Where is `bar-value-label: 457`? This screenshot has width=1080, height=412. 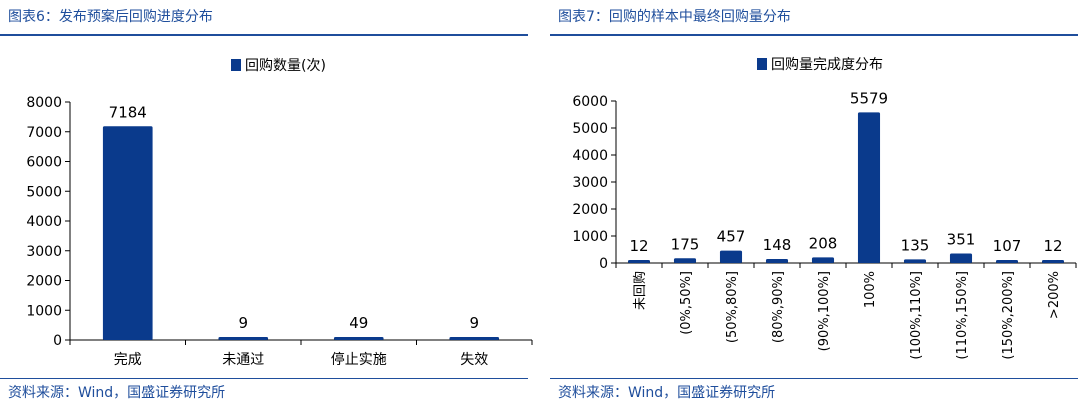 bar-value-label: 457 is located at coordinates (731, 237).